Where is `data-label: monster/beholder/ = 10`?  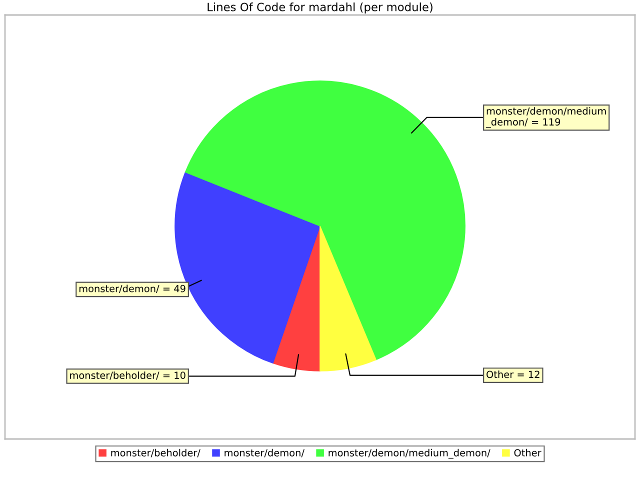 data-label: monster/beholder/ = 10 is located at coordinates (128, 375).